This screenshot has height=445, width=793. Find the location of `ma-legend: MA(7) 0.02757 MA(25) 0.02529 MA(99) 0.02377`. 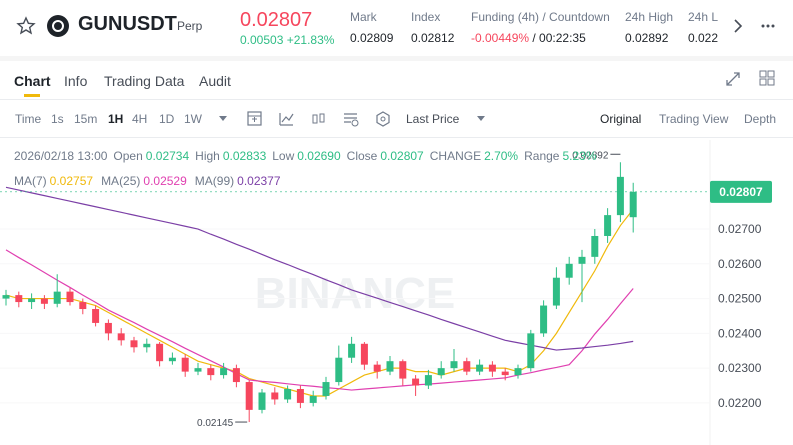

ma-legend: MA(7) 0.02757 MA(25) 0.02529 MA(99) 0.02377 is located at coordinates (147, 181).